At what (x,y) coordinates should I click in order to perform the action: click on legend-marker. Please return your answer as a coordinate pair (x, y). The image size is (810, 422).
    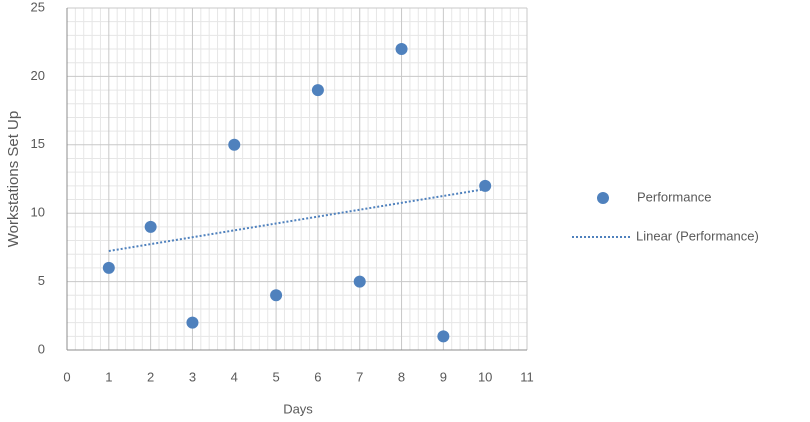
    Looking at the image, I should click on (603, 198).